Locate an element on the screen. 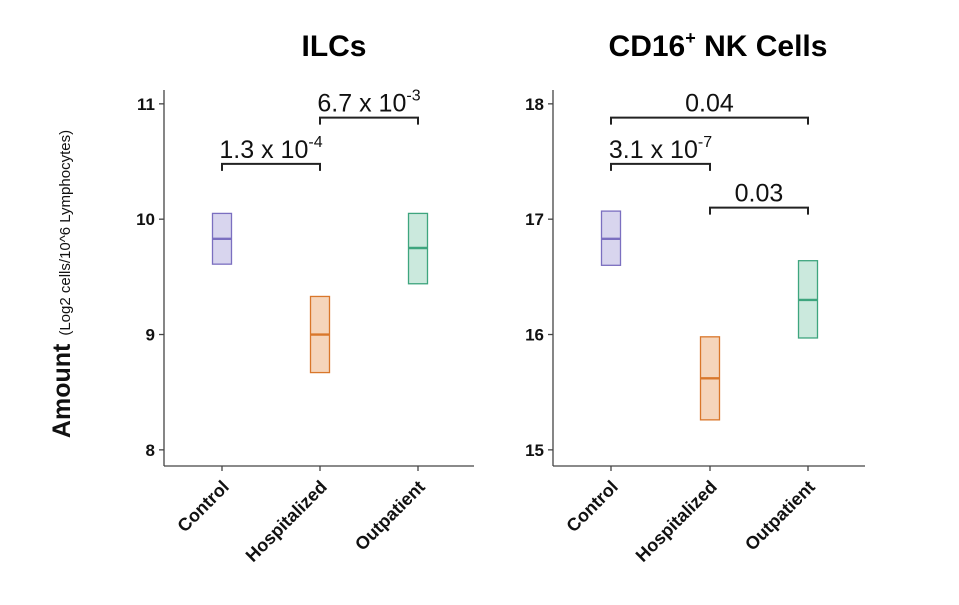 The width and height of the screenshot is (959, 605). p-value-label: 0.03 is located at coordinates (759, 194).